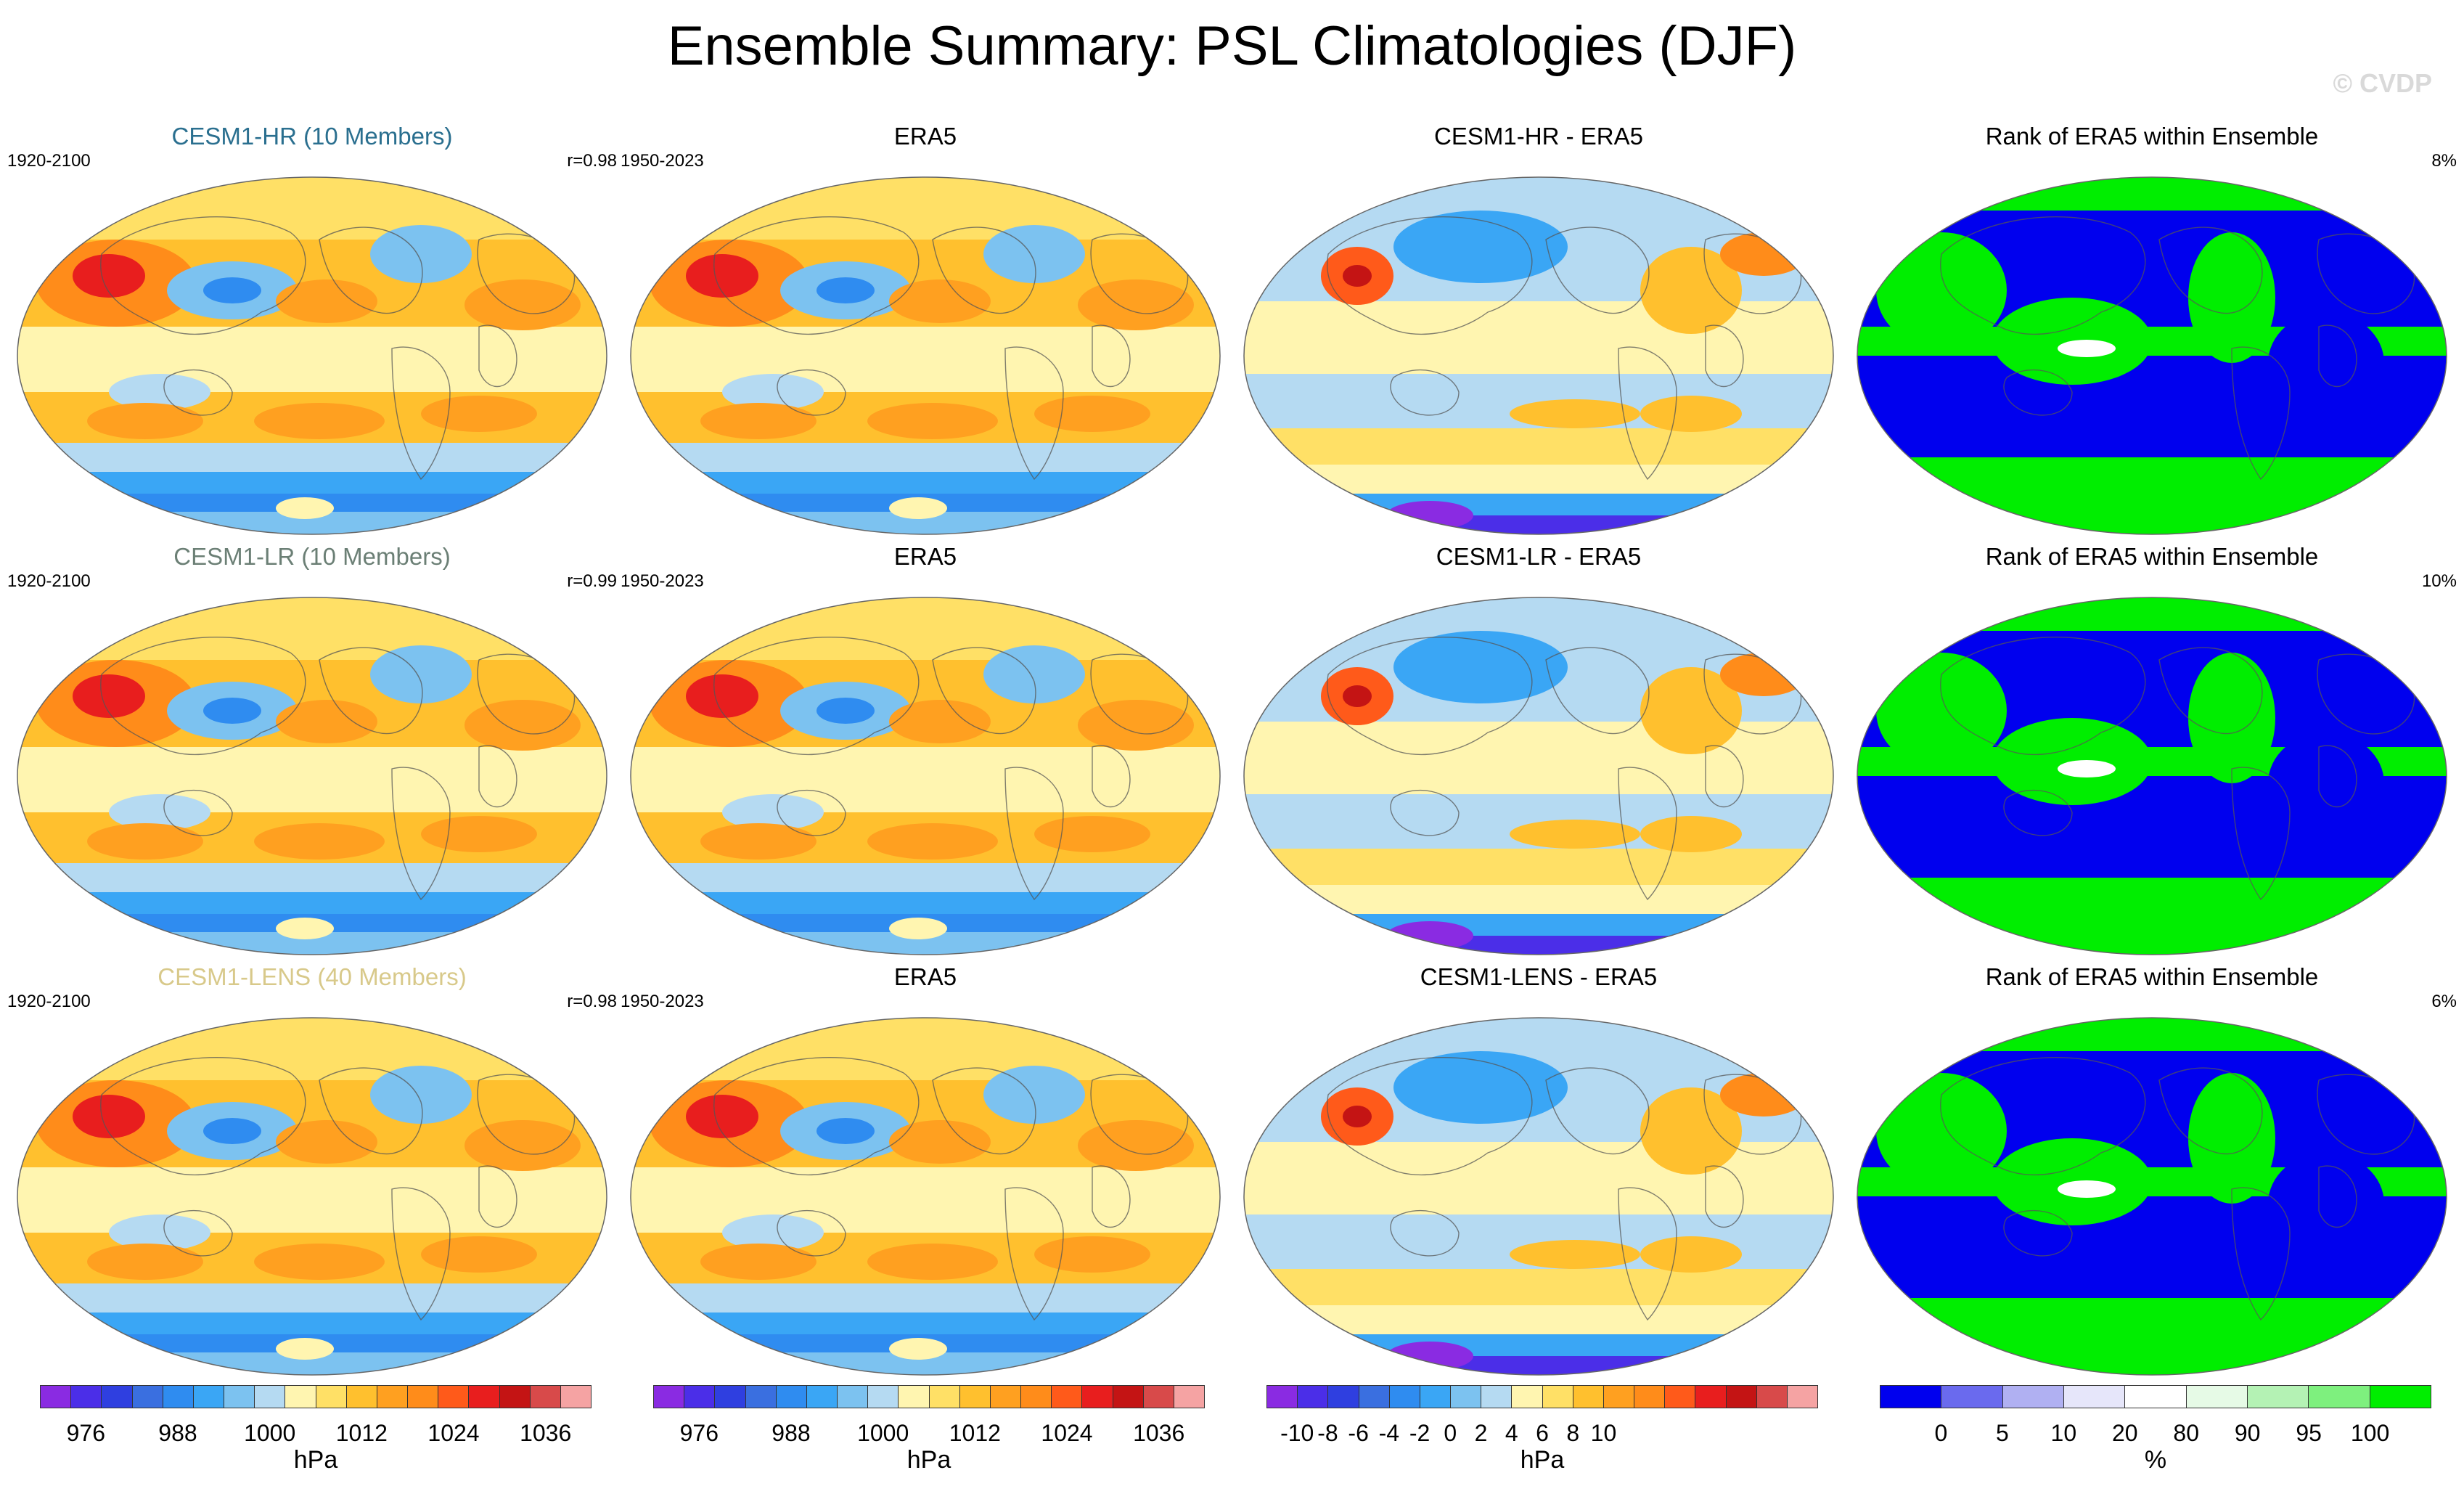 Image resolution: width=2464 pixels, height=1486 pixels. Describe the element at coordinates (2444, 161) in the screenshot. I see `rank-percentage: 8%` at that location.